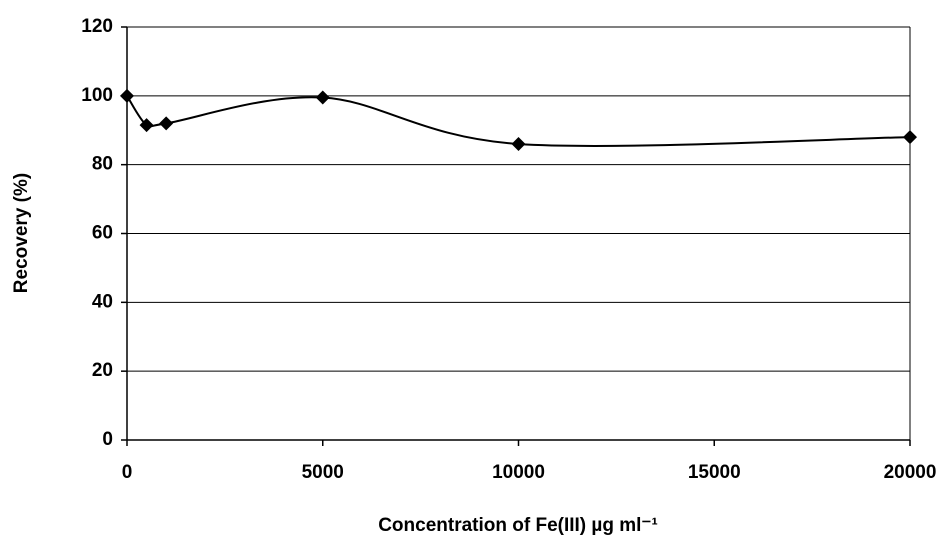  What do you see at coordinates (102, 164) in the screenshot?
I see `y-tick-label: 80` at bounding box center [102, 164].